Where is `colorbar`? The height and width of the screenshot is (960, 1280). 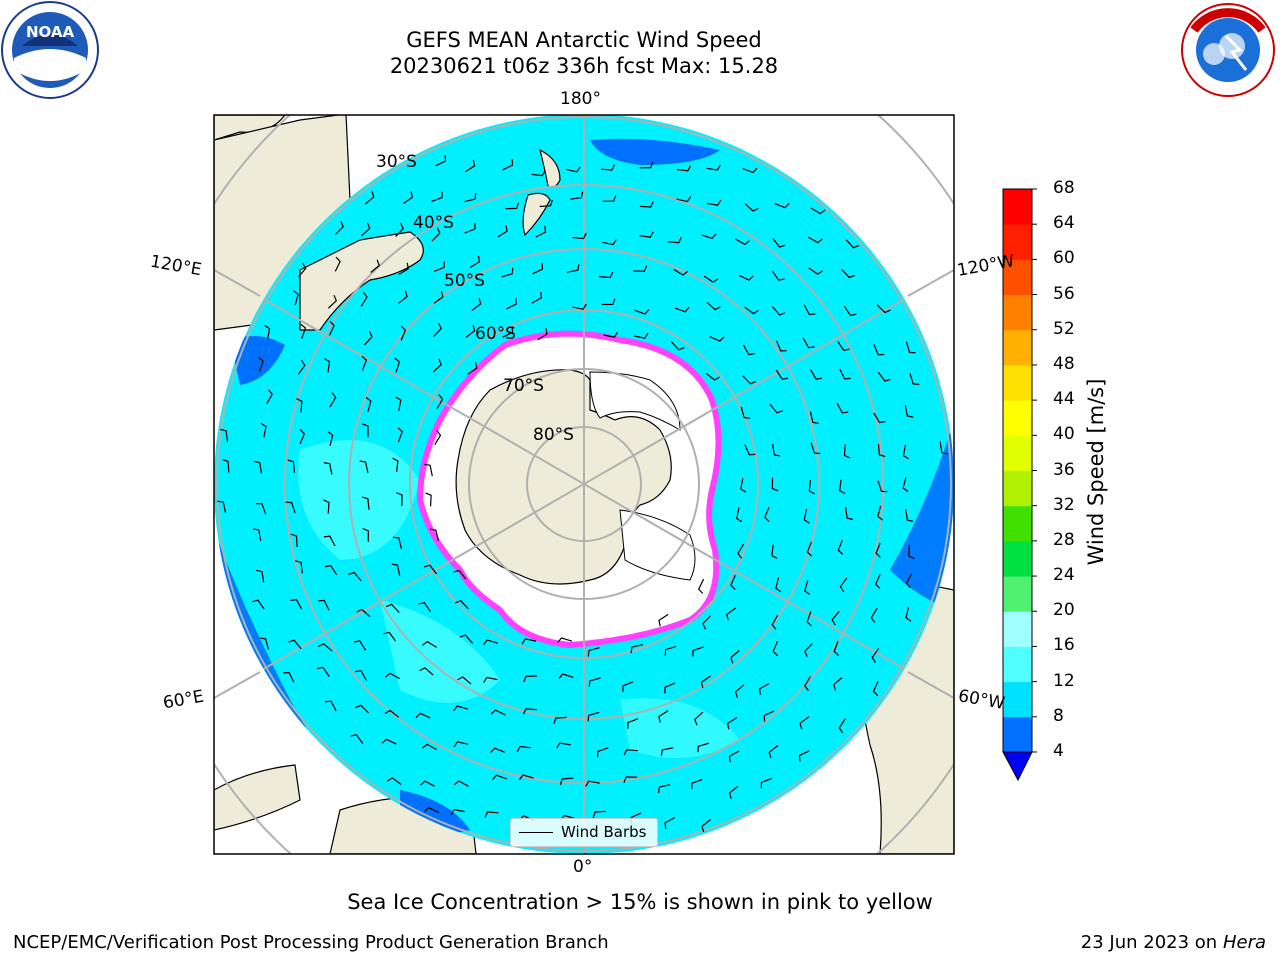 colorbar is located at coordinates (1019, 470).